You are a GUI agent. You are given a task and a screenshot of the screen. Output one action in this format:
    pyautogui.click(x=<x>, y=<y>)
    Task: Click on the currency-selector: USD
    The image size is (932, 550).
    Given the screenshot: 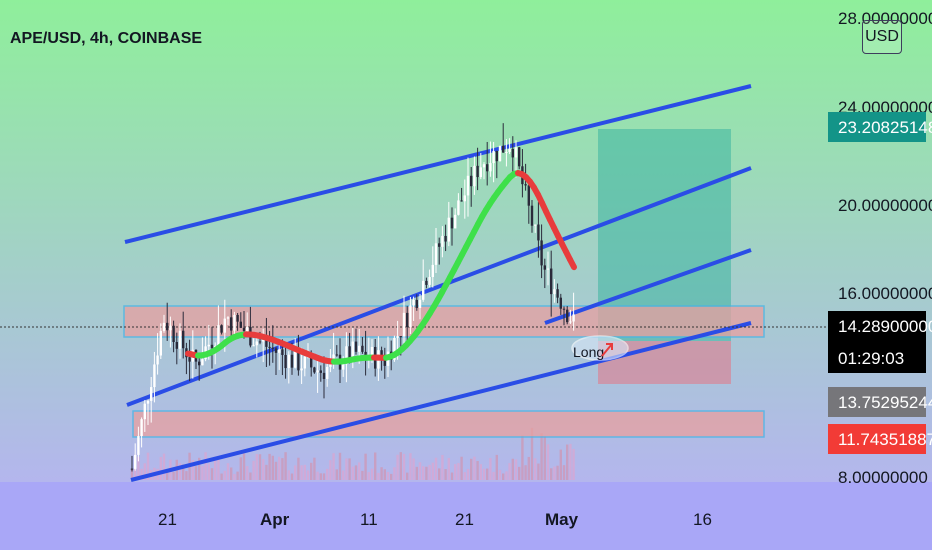 What is the action you would take?
    pyautogui.click(x=882, y=37)
    